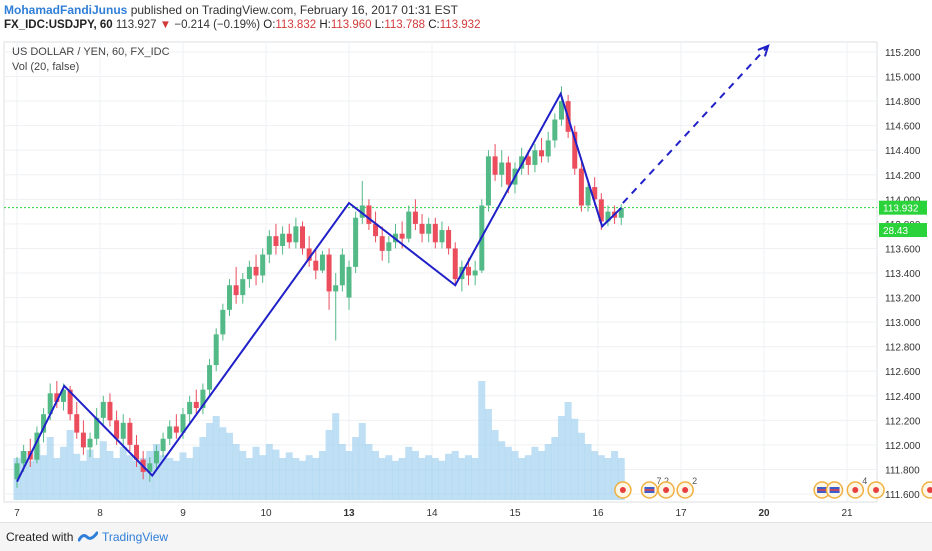  What do you see at coordinates (349, 513) in the screenshot?
I see `time-tick-label: 13` at bounding box center [349, 513].